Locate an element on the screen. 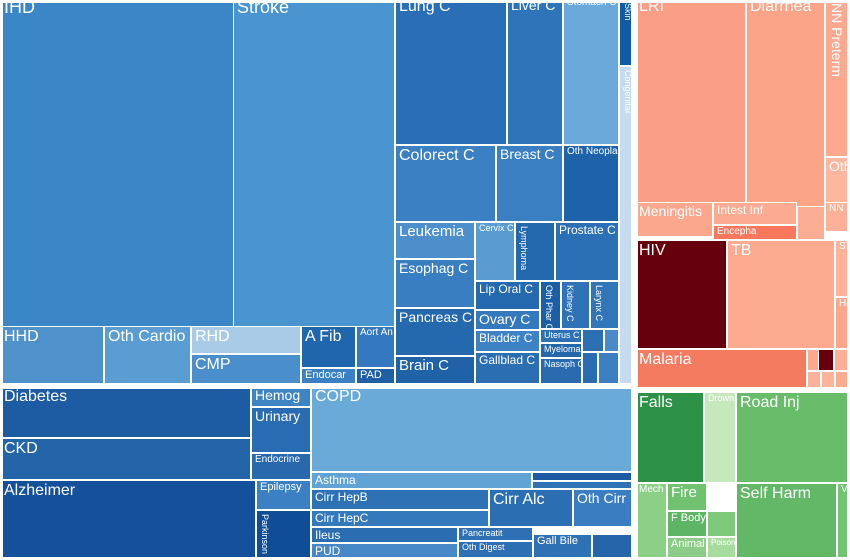  treemap-tile-endocar: Endocar is located at coordinates (328, 377).